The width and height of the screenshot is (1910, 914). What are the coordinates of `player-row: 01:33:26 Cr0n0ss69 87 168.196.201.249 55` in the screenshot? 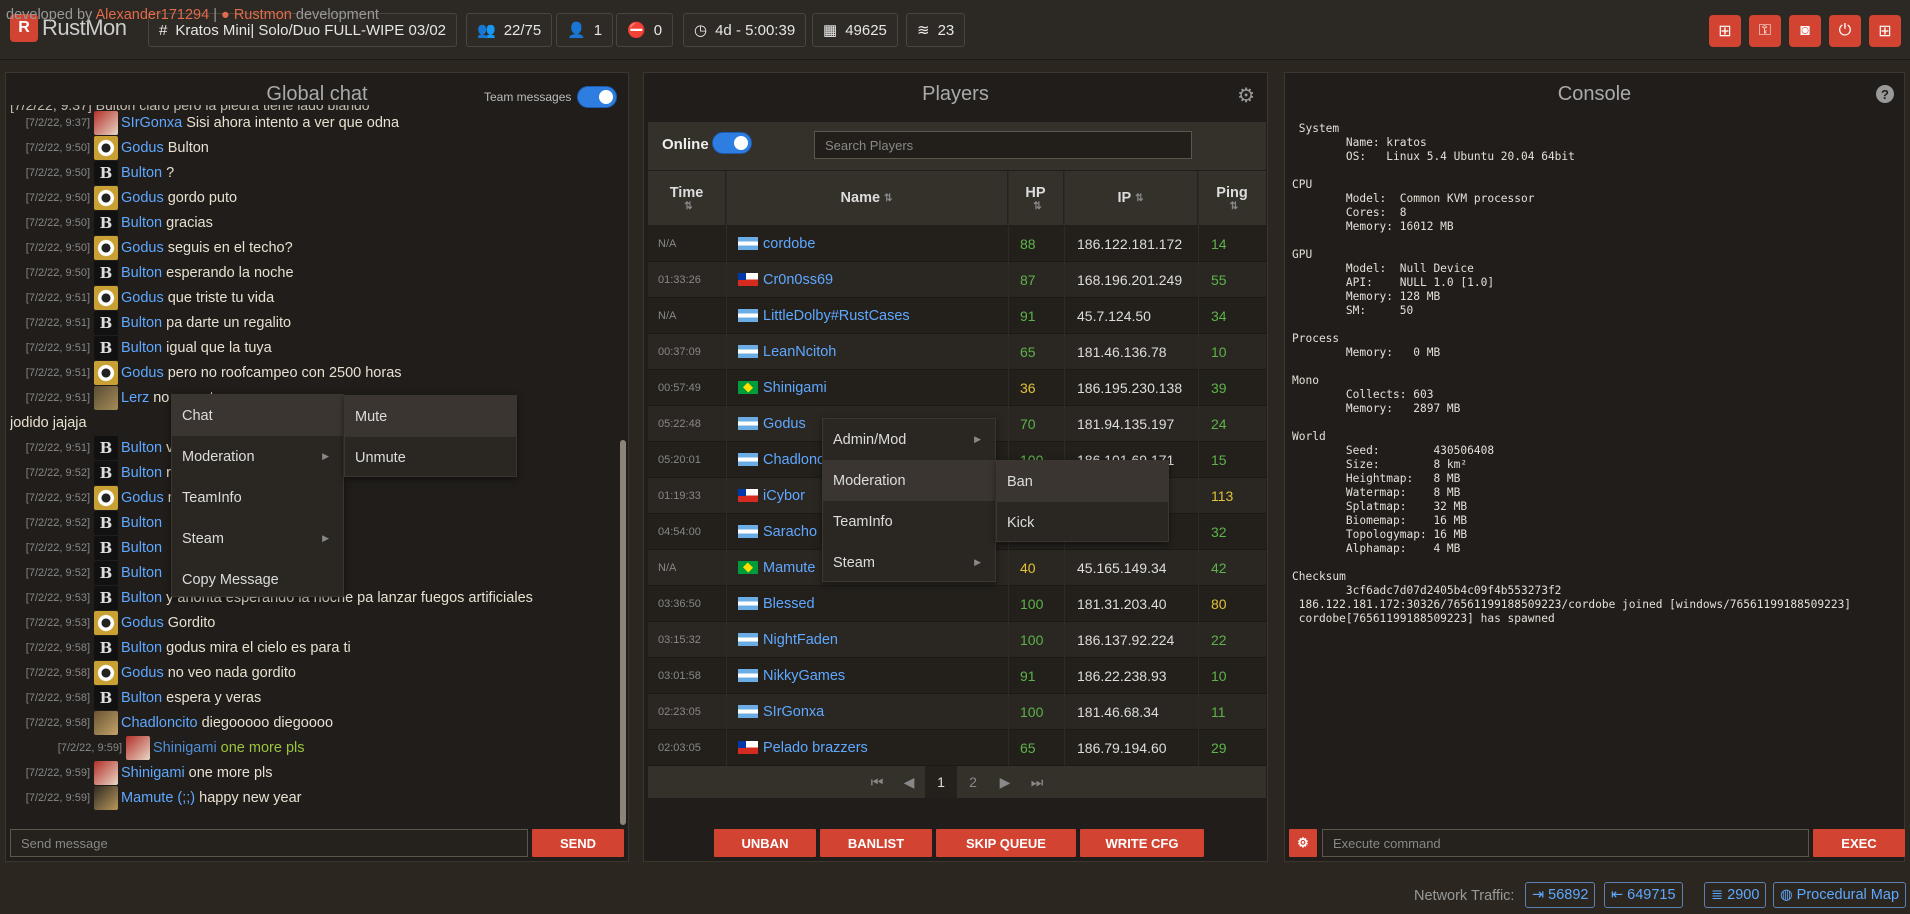 It's located at (957, 280).